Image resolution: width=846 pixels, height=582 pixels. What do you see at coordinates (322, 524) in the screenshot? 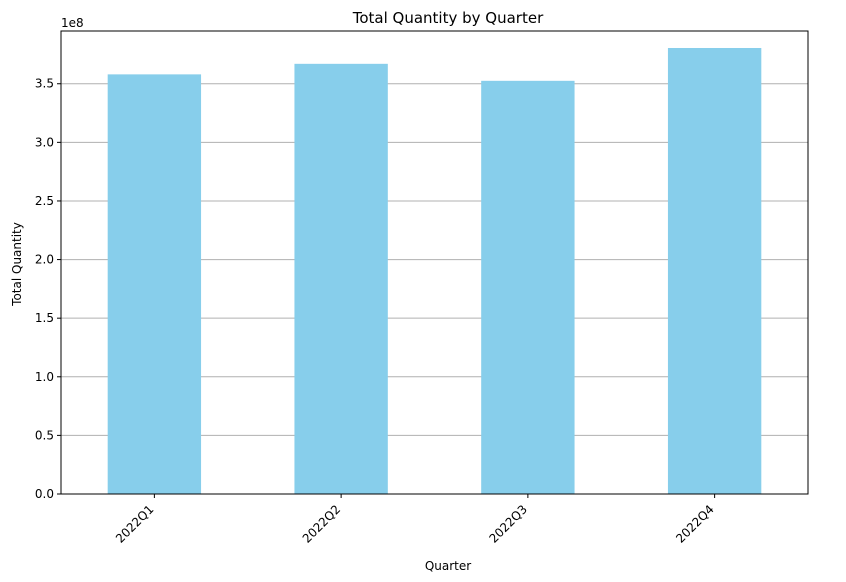
I see `x-tick-label: 2022Q2` at bounding box center [322, 524].